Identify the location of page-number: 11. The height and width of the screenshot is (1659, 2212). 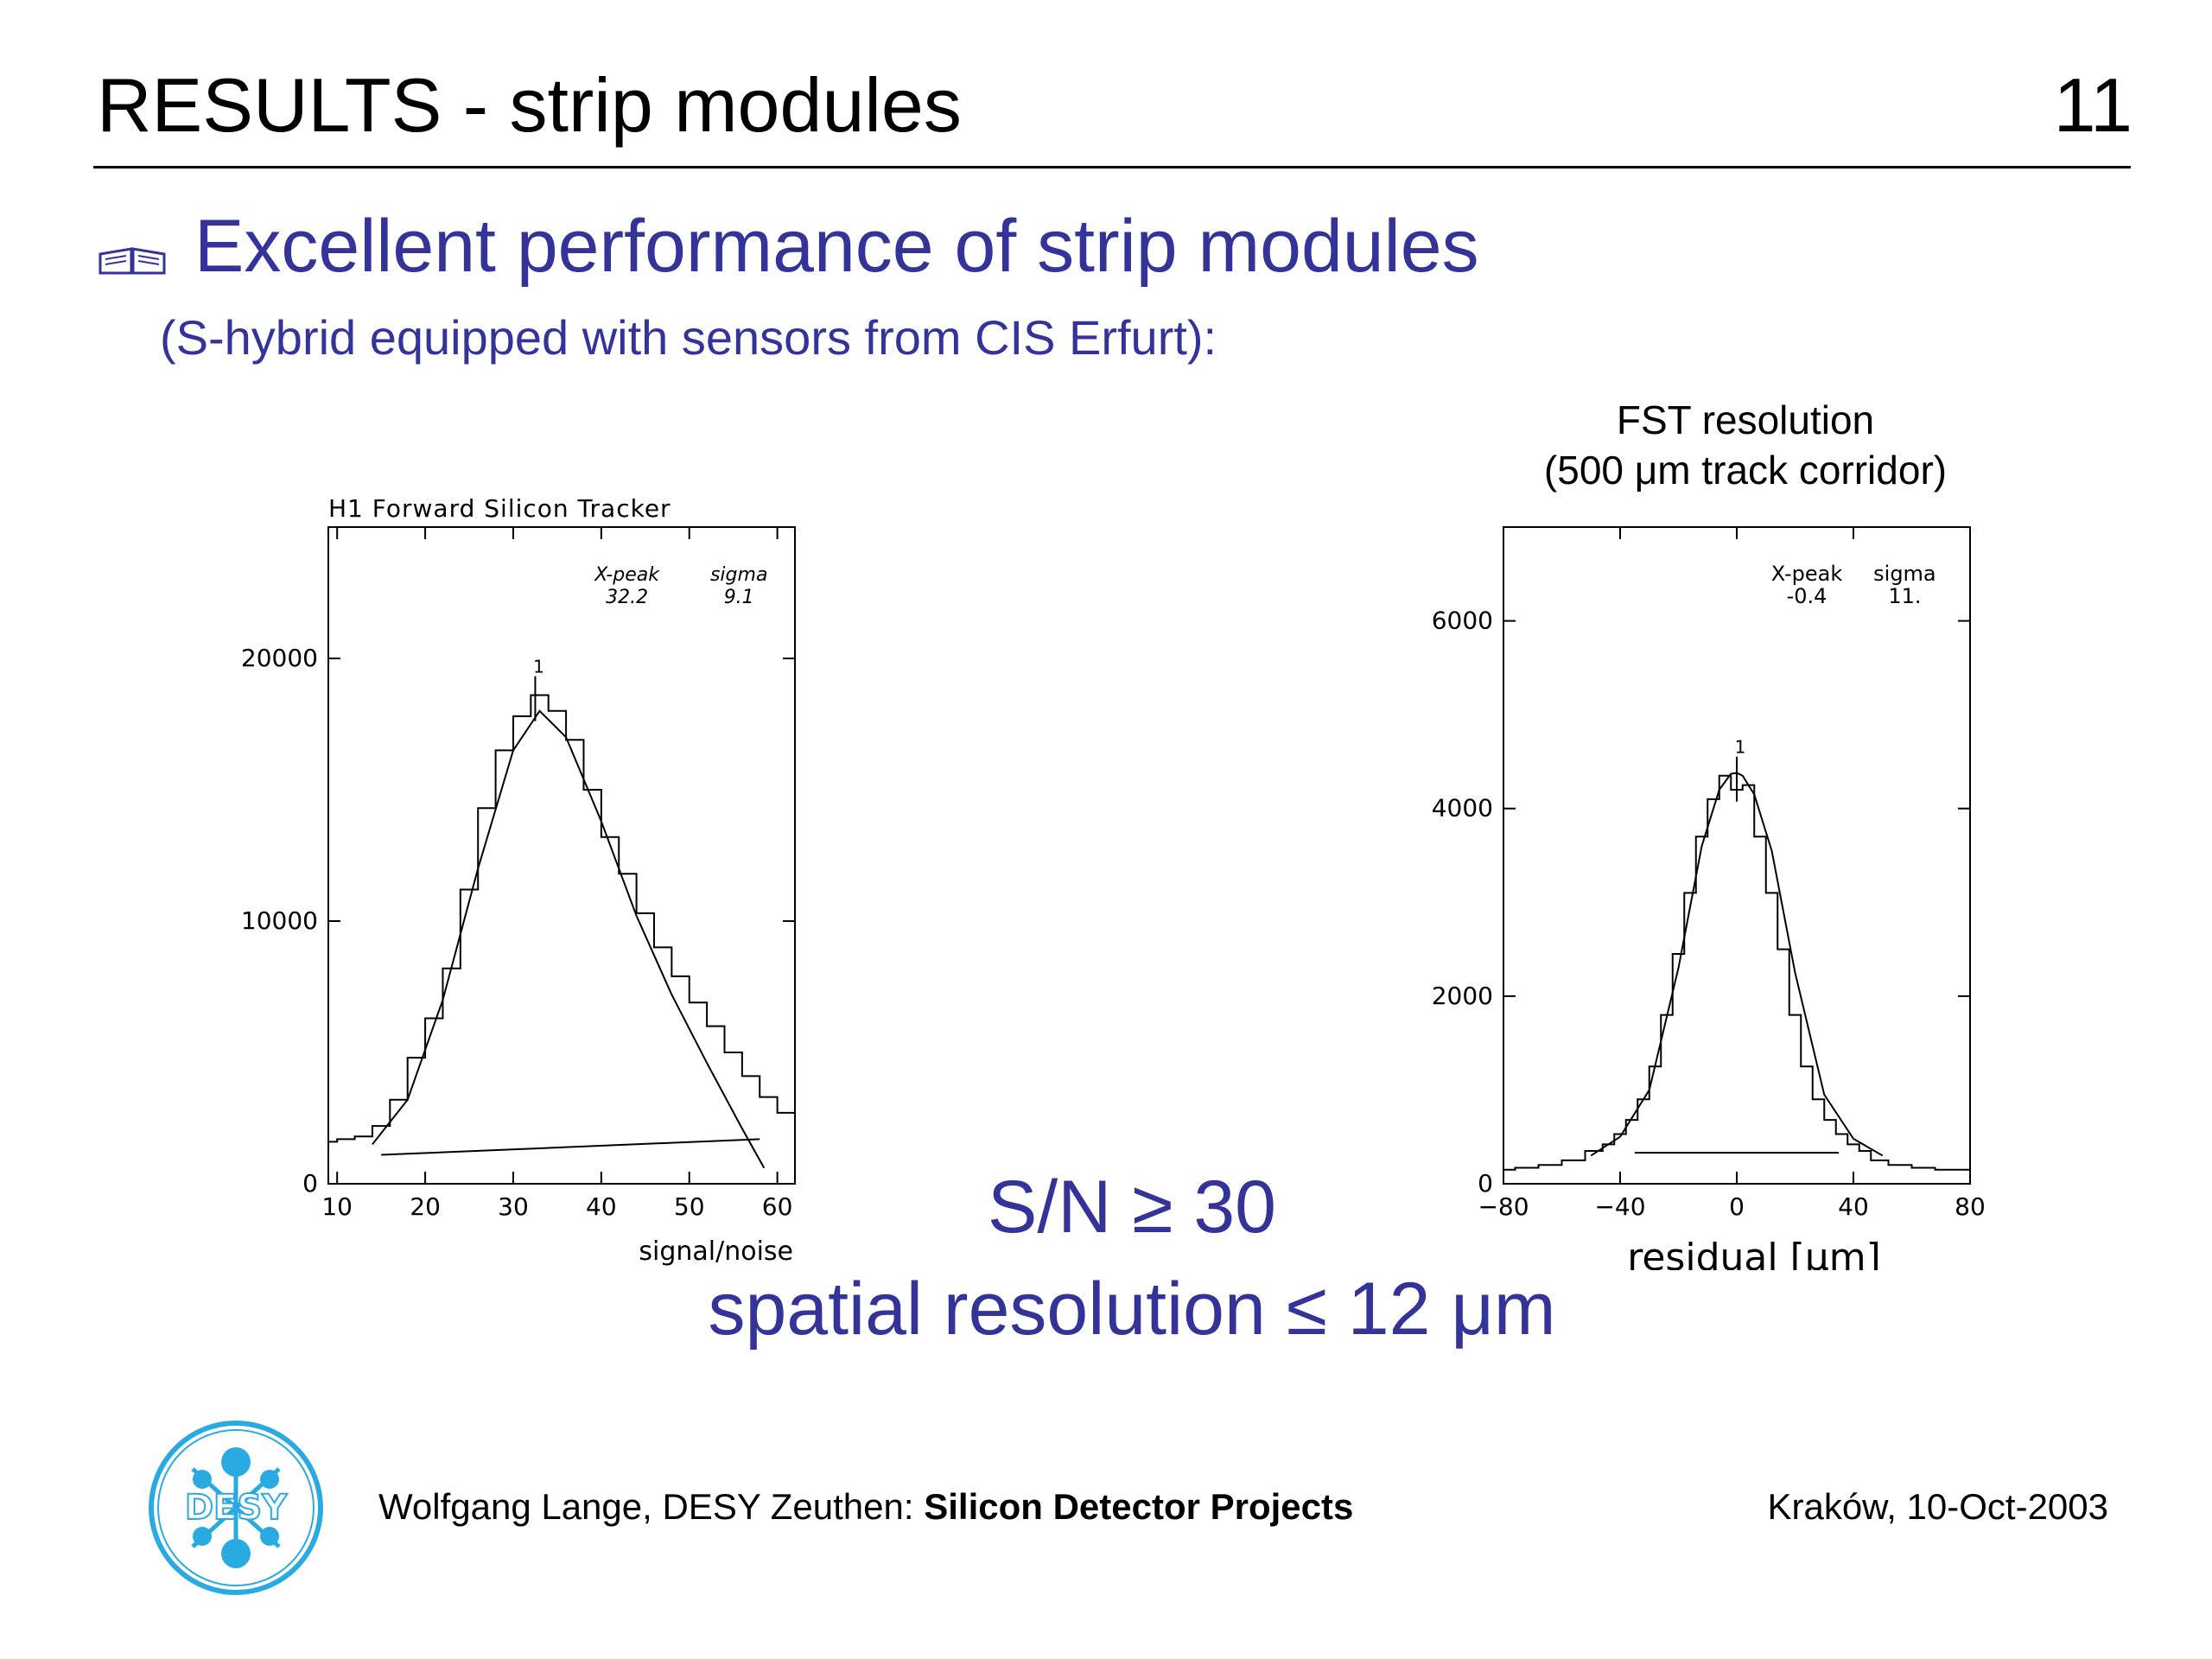
(2093, 105).